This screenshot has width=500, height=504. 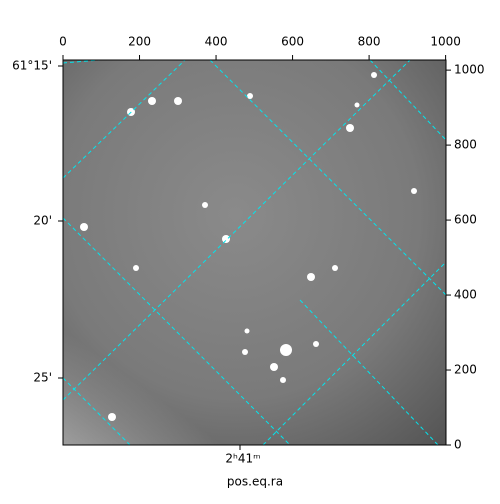 What do you see at coordinates (63, 42) in the screenshot?
I see `x-tick-label: 0` at bounding box center [63, 42].